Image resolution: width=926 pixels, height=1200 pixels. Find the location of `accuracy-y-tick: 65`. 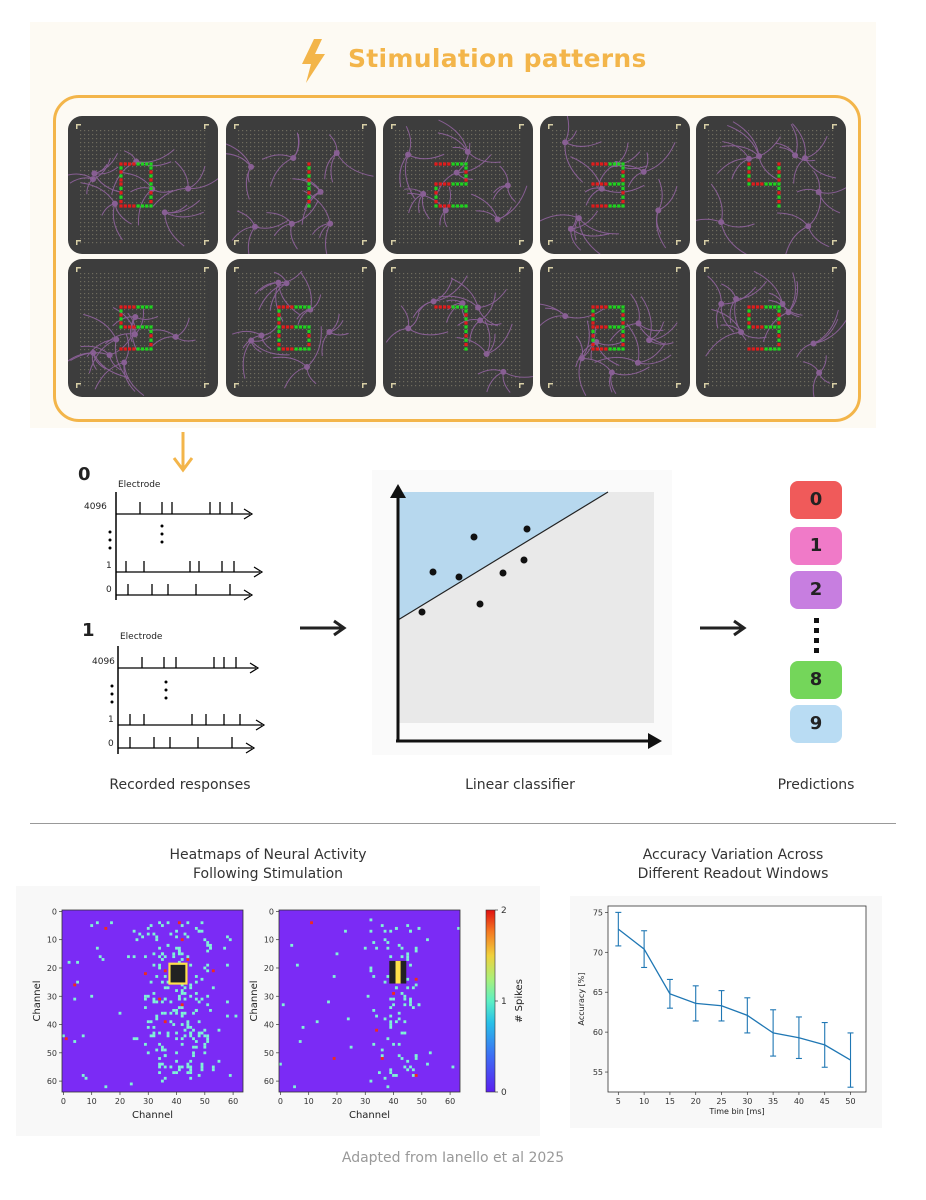

accuracy-y-tick: 65 is located at coordinates (598, 992).